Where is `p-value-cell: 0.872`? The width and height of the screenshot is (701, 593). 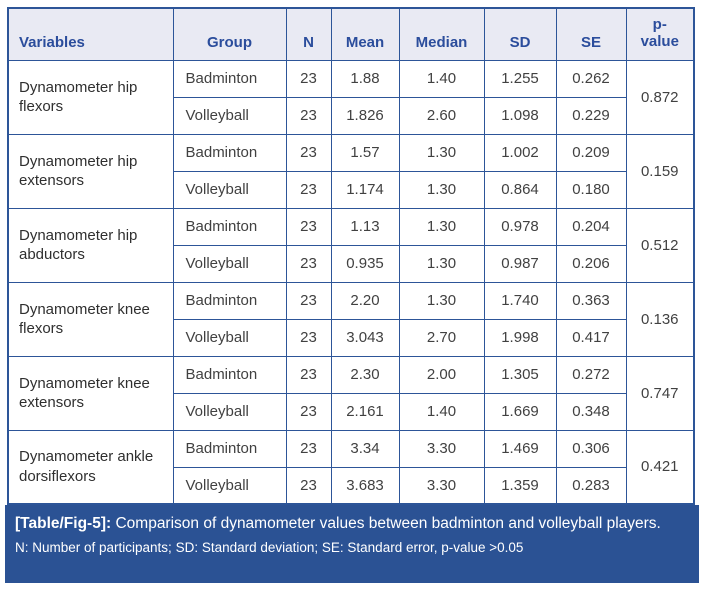 p-value-cell: 0.872 is located at coordinates (660, 97).